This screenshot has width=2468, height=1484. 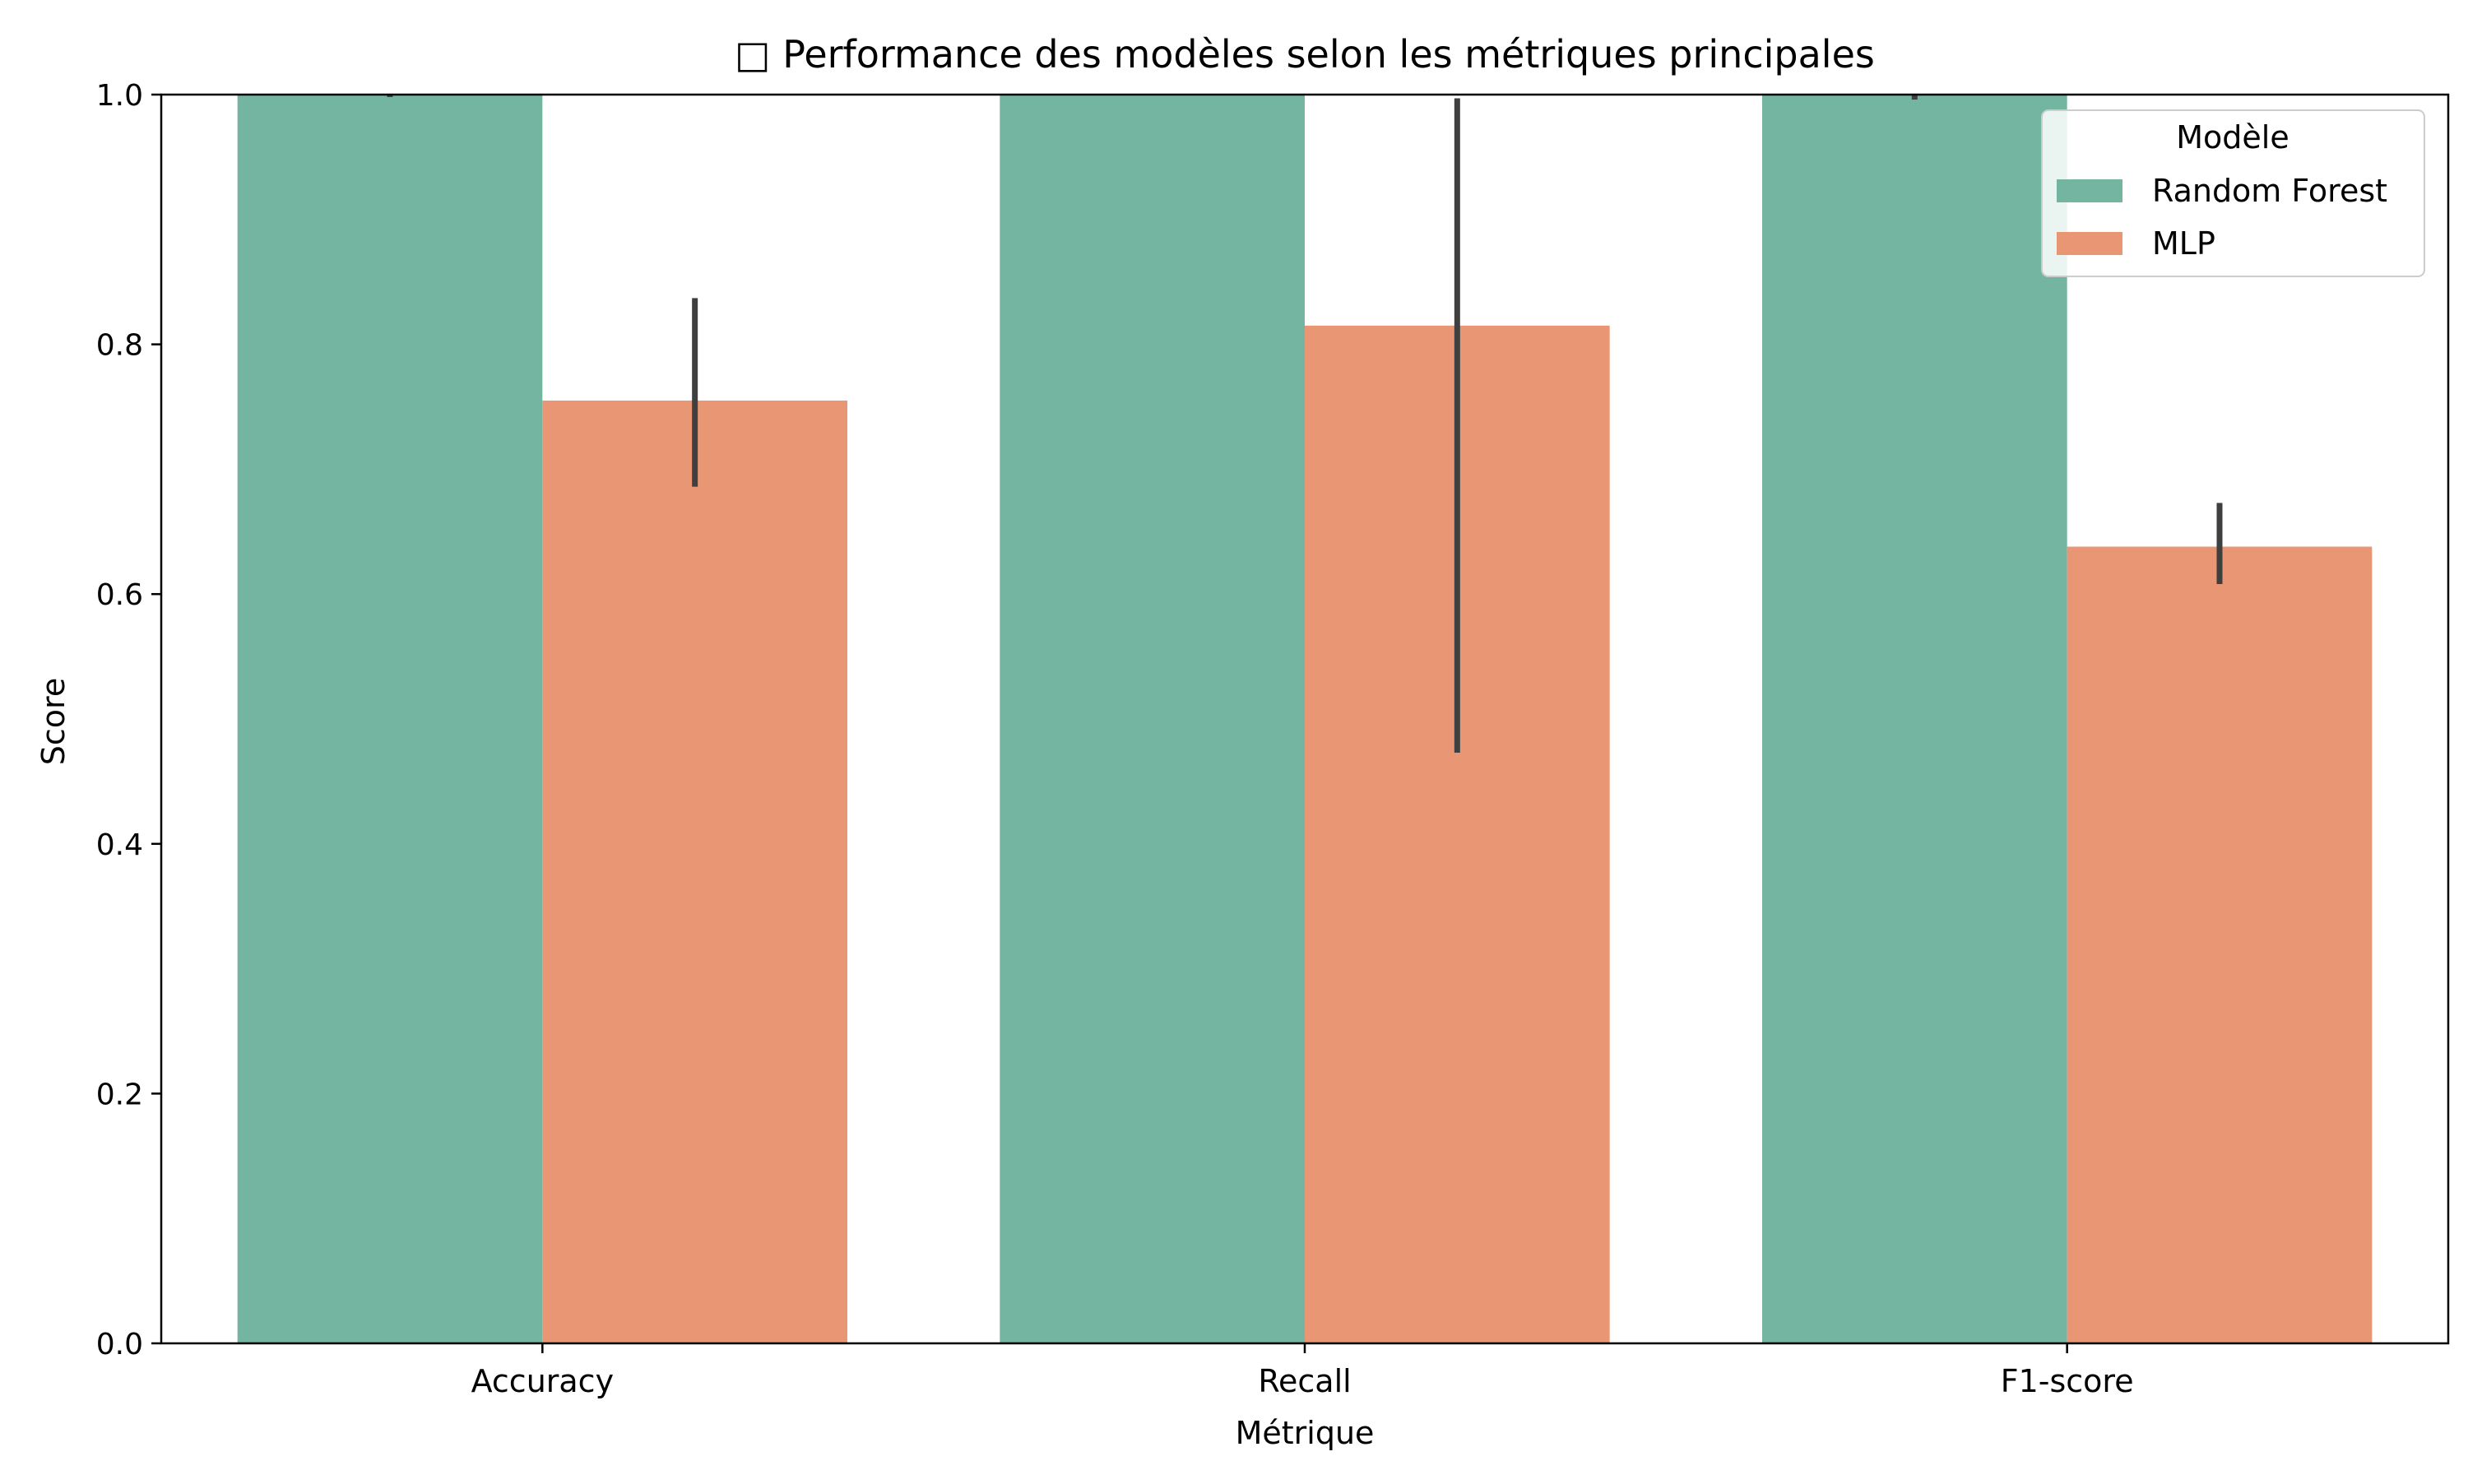 What do you see at coordinates (694, 871) in the screenshot?
I see `bar-mlp-accuracy` at bounding box center [694, 871].